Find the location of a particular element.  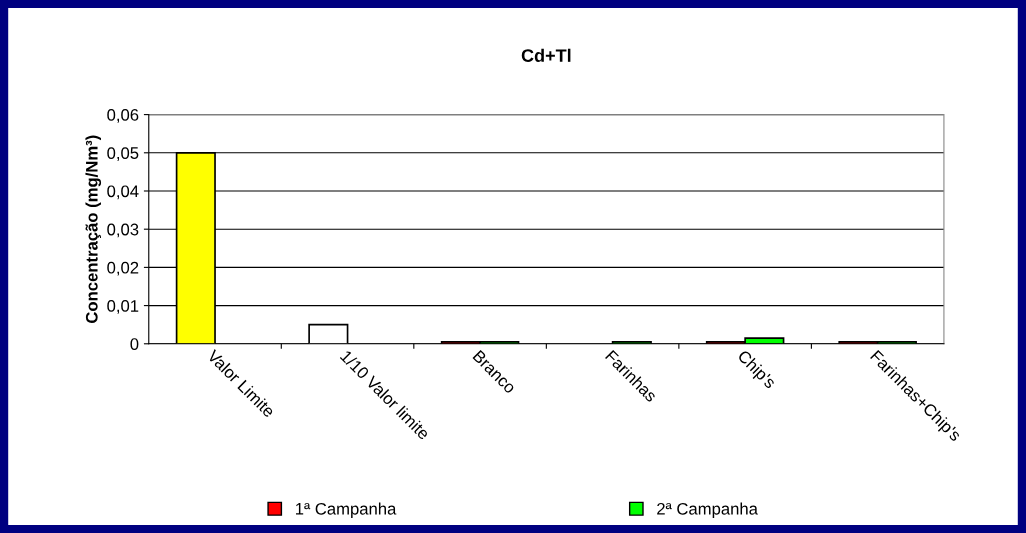

bar is located at coordinates (328, 333).